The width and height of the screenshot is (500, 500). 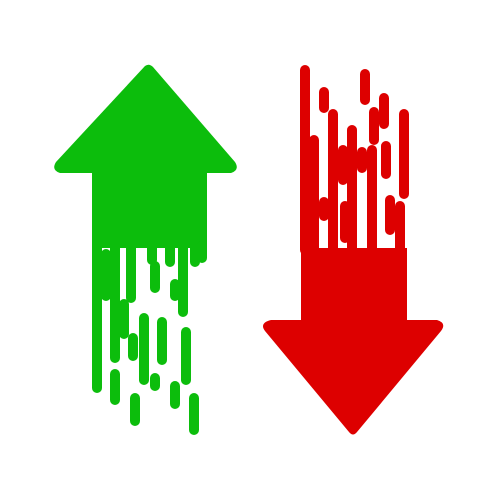 I want to click on up-arrow-head, so click(x=145, y=118).